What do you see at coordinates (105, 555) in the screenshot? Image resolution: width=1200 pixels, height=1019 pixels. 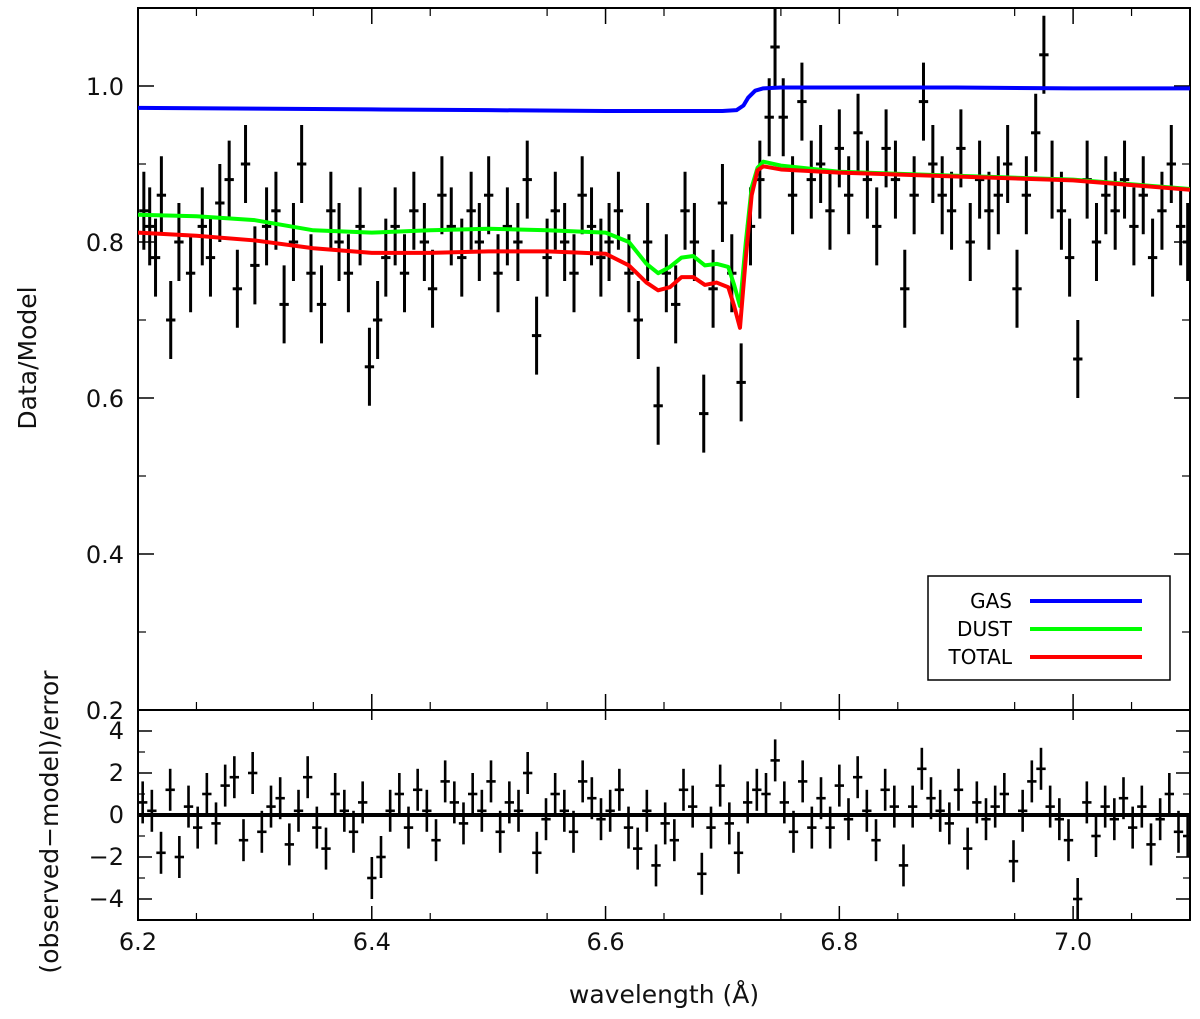 I see `top-y-tick-label: 0.4` at bounding box center [105, 555].